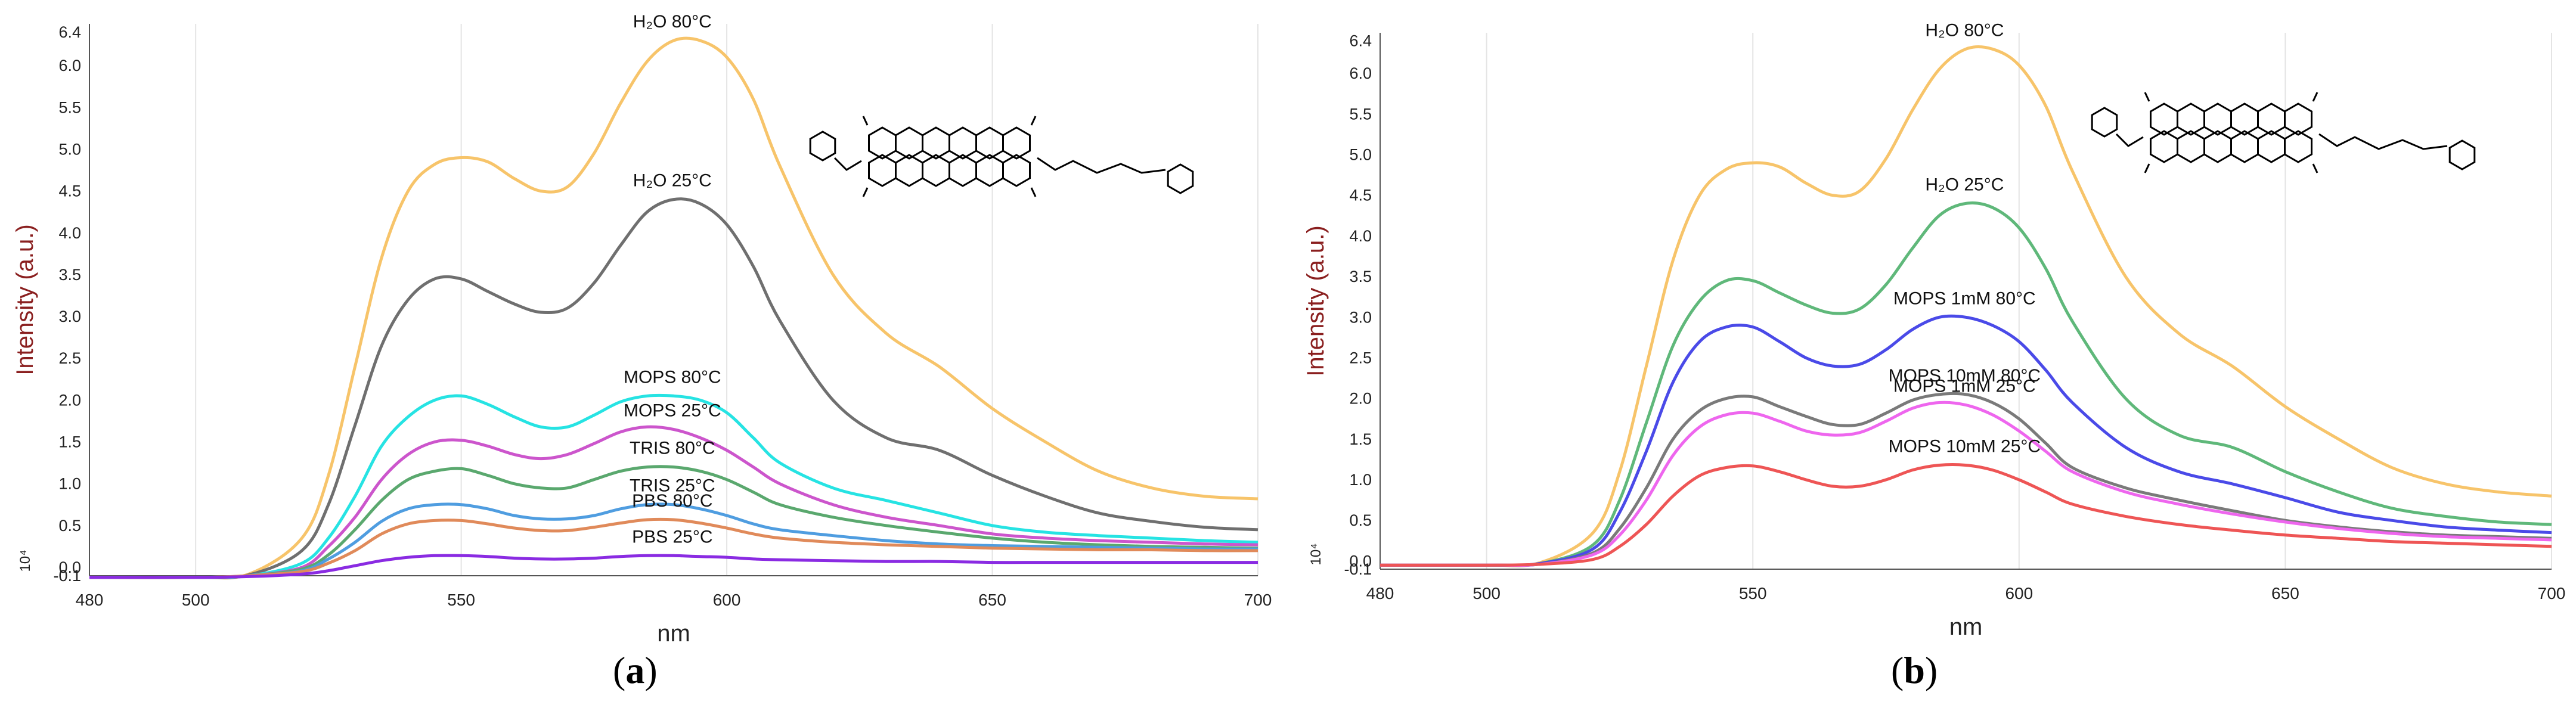  I want to click on panel-caption-b: (b), so click(1914, 670).